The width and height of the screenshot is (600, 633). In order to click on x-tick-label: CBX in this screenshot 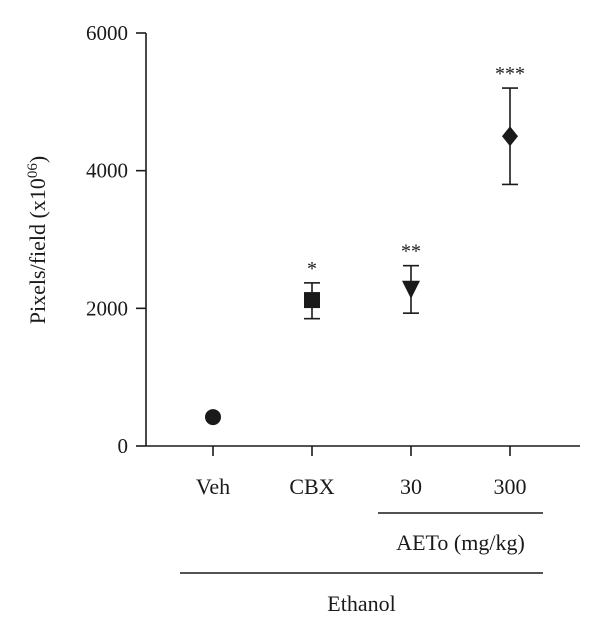, I will do `click(311, 486)`.